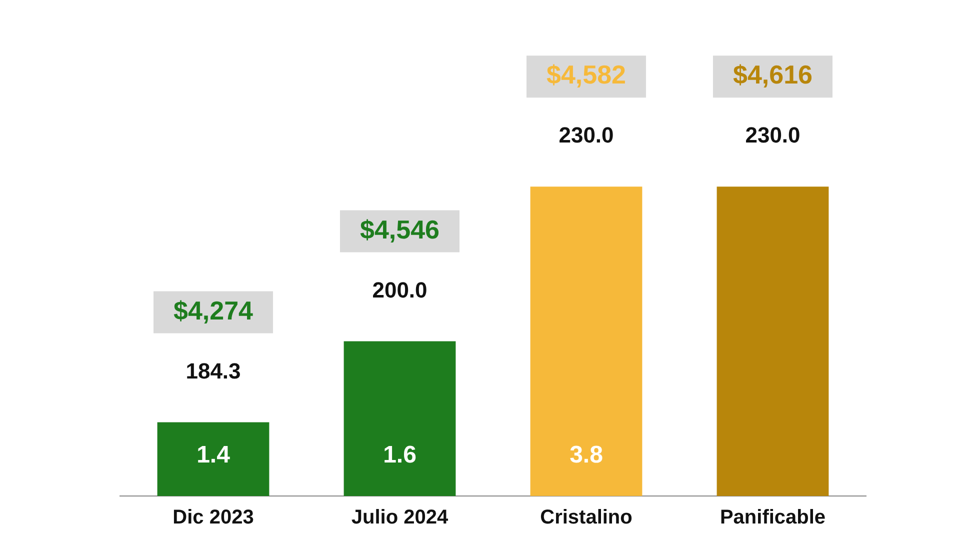 The width and height of the screenshot is (966, 544). Describe the element at coordinates (772, 75) in the screenshot. I see `text: $4,616` at that location.